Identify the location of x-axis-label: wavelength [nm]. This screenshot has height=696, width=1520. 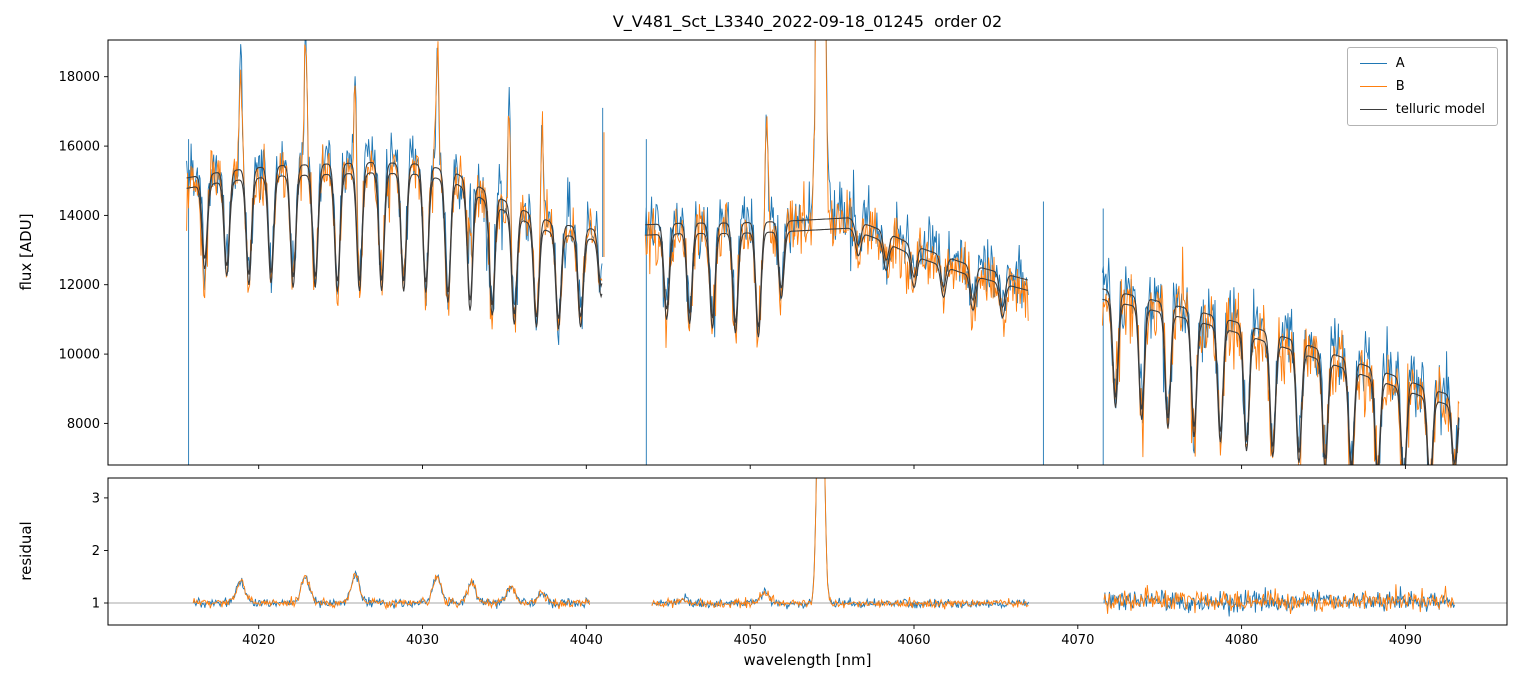
(807, 660).